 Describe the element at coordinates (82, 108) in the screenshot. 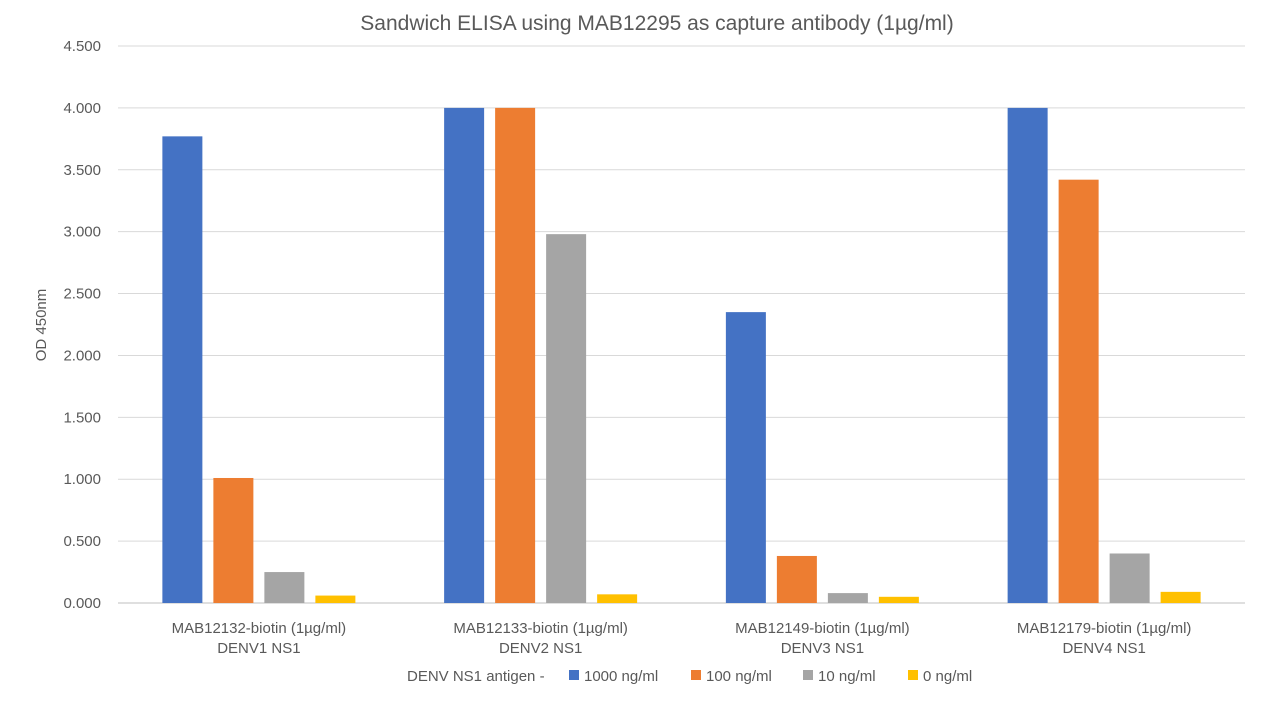

I see `y-tick-label: 4.000` at that location.